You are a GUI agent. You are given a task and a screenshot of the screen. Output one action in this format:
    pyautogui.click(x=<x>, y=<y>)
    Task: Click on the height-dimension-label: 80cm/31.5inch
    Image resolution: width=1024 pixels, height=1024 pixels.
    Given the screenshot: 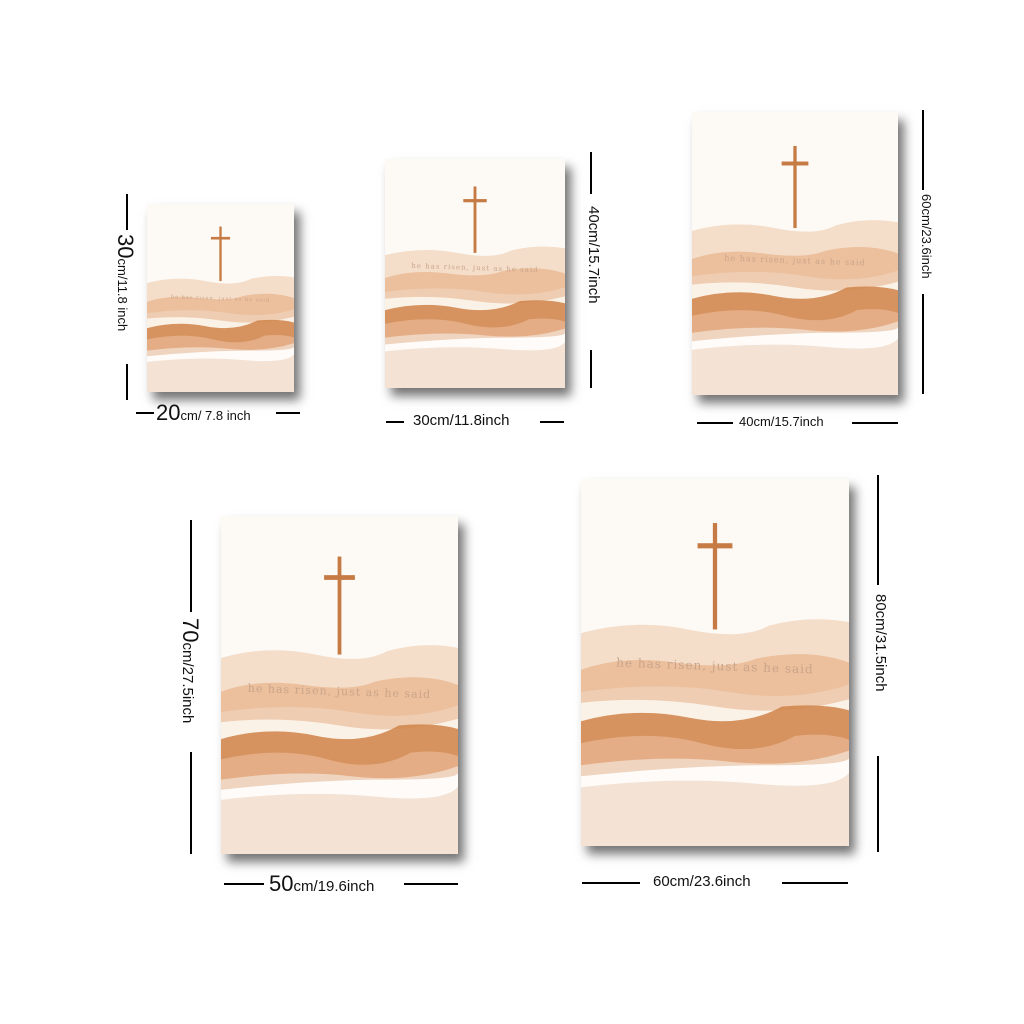 What is the action you would take?
    pyautogui.click(x=880, y=643)
    